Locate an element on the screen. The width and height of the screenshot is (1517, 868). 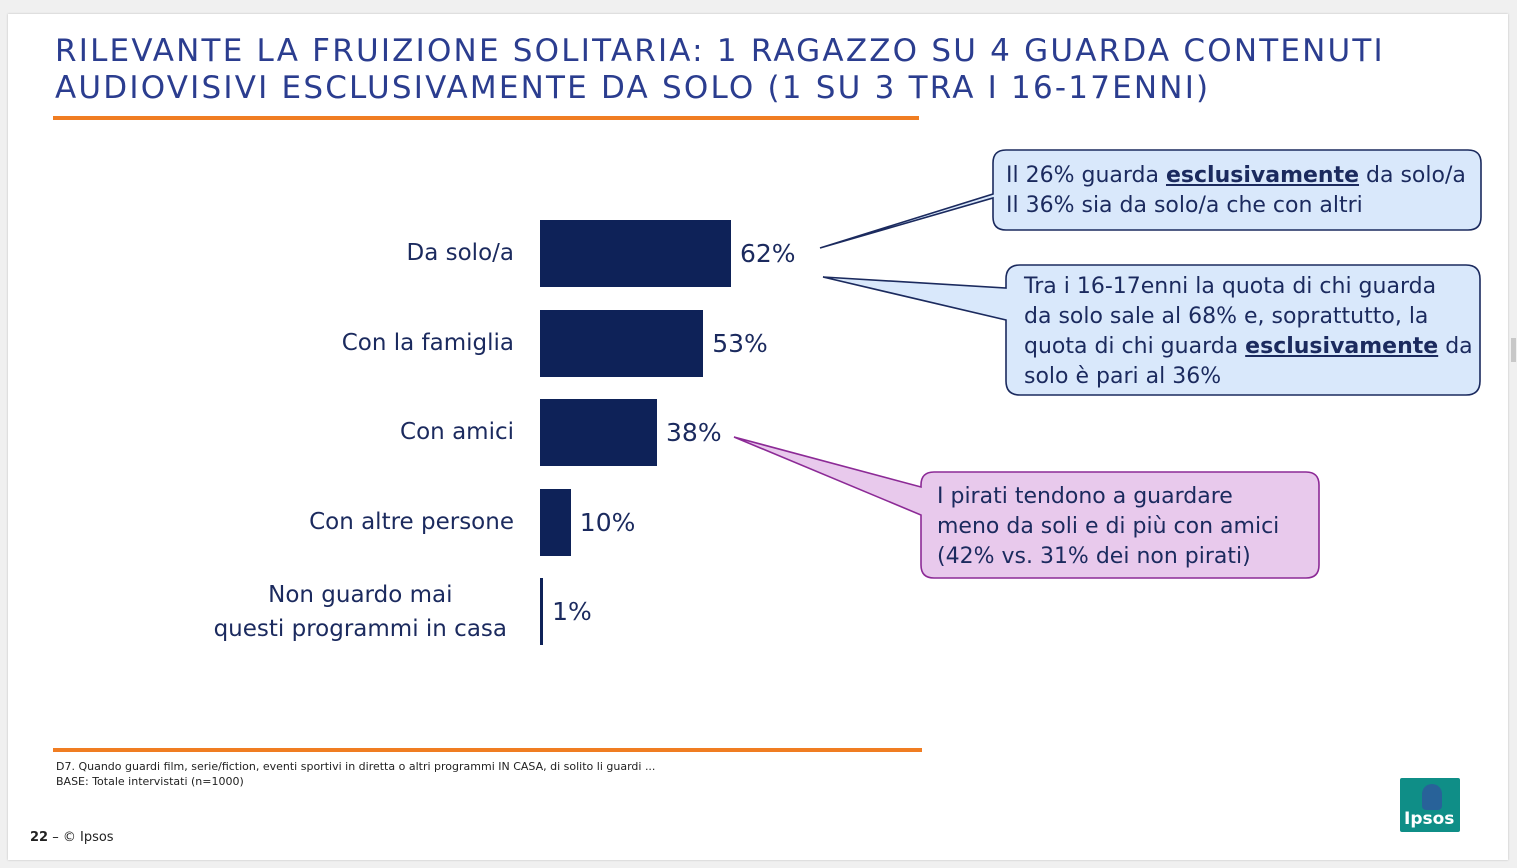
callout-line: Il 36% sia da solo/a che con altri is located at coordinates (1236, 206).